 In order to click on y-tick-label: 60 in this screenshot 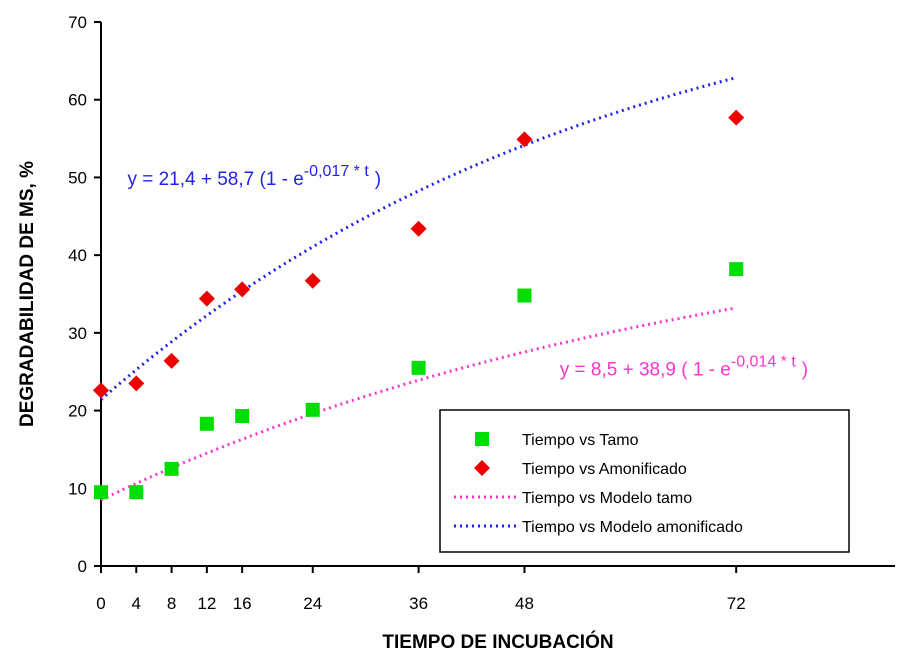, I will do `click(77, 100)`.